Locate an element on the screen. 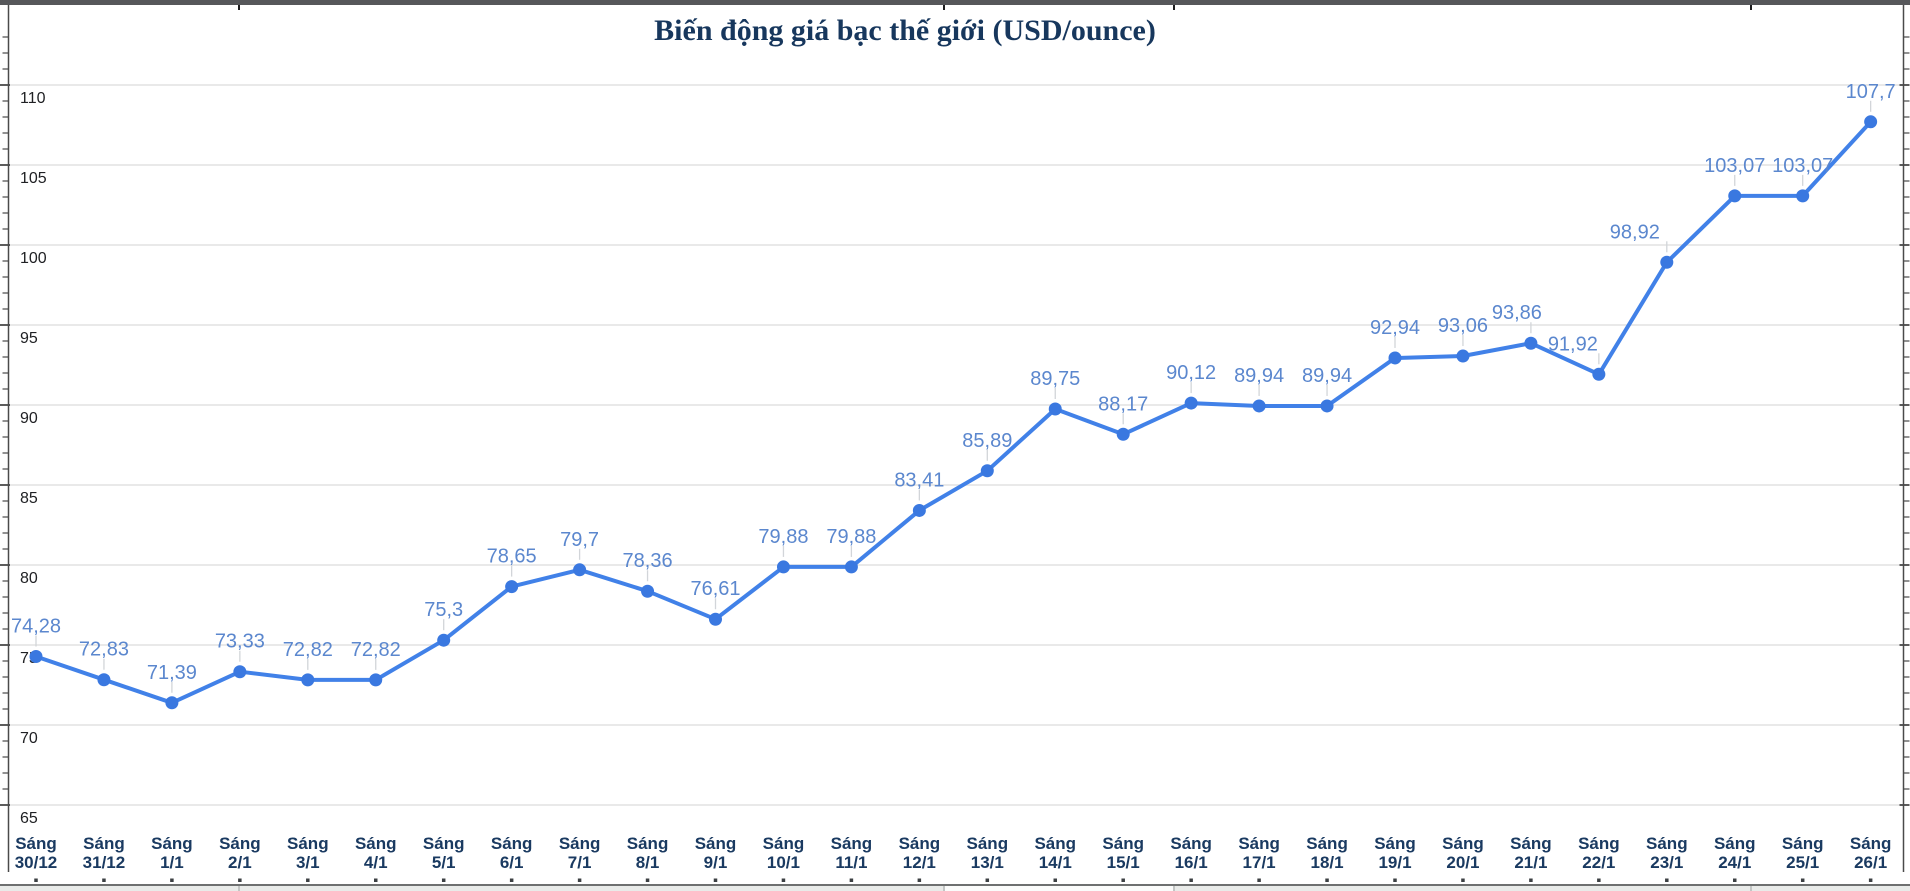 Image resolution: width=1910 pixels, height=891 pixels. x-axis-label-date: 11/1 is located at coordinates (851, 862).